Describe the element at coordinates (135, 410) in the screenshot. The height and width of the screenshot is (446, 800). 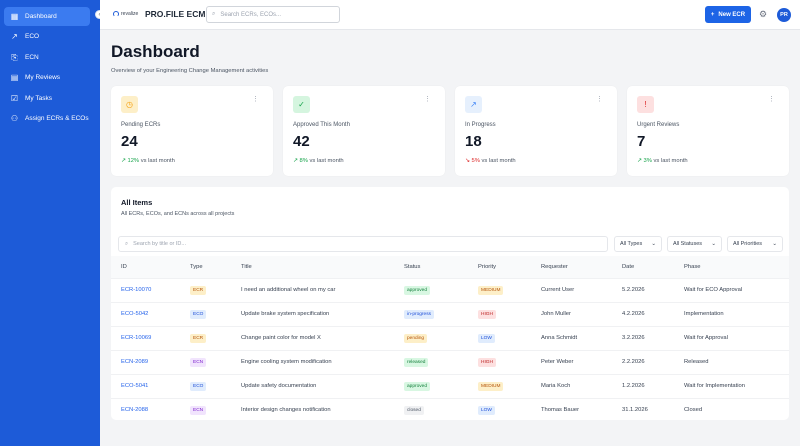
I see `item-id-link: ECN-2088` at that location.